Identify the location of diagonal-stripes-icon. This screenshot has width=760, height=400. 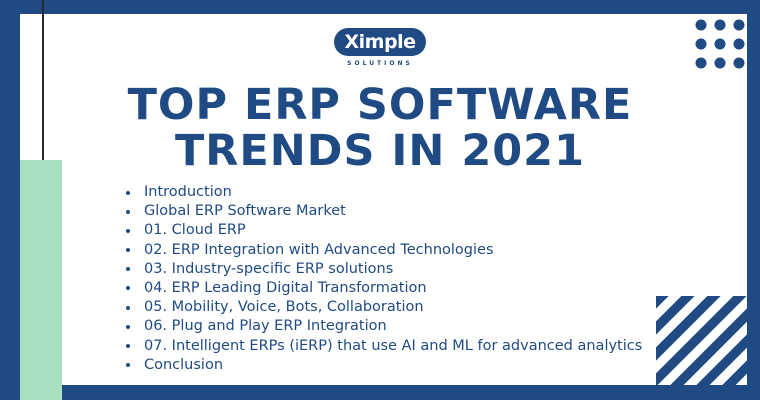
(701, 340).